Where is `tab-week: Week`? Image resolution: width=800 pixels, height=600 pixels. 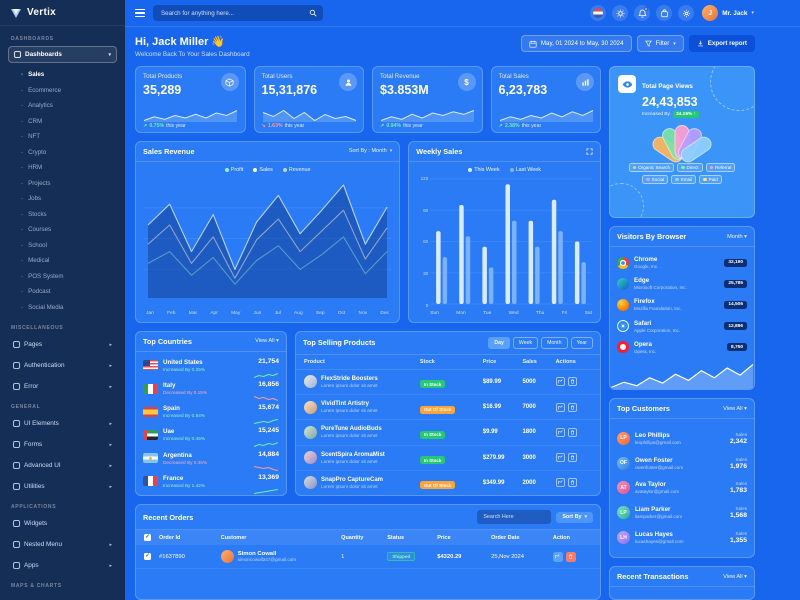 tab-week: Week is located at coordinates (525, 342).